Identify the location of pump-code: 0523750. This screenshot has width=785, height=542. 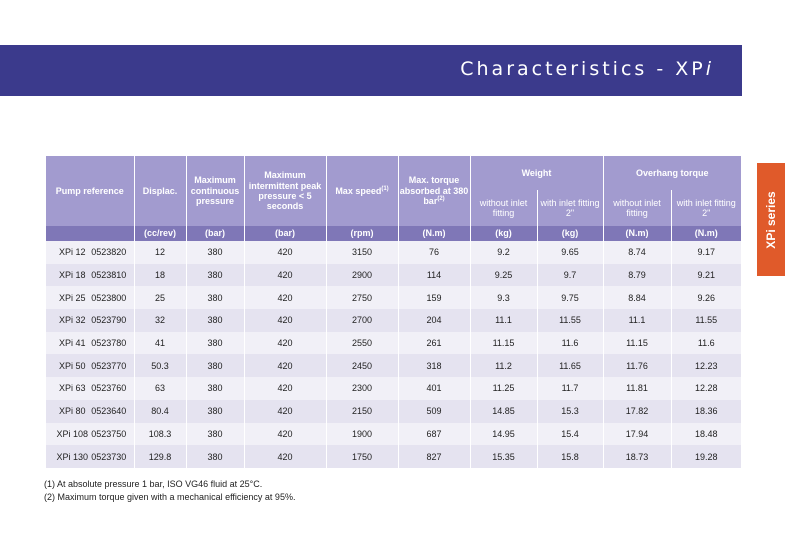
(109, 433).